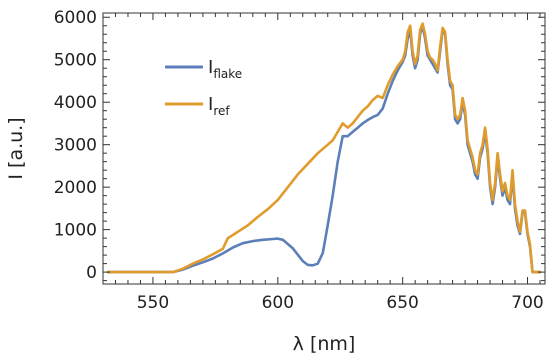 Image resolution: width=555 pixels, height=360 pixels. I want to click on x-tick-label: 700, so click(527, 303).